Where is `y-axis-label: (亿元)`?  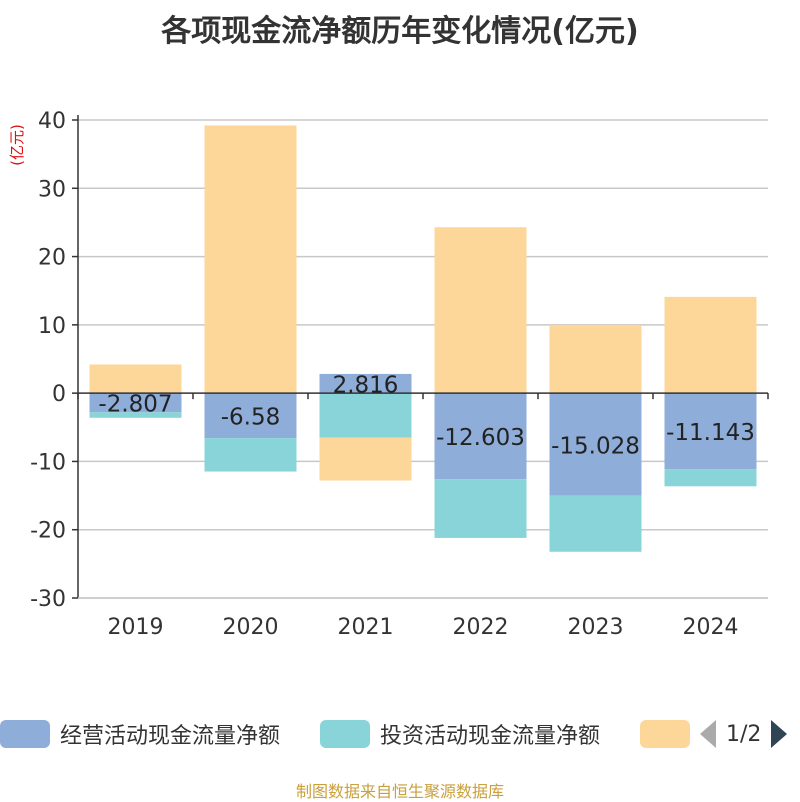 y-axis-label: (亿元) is located at coordinates (17, 145).